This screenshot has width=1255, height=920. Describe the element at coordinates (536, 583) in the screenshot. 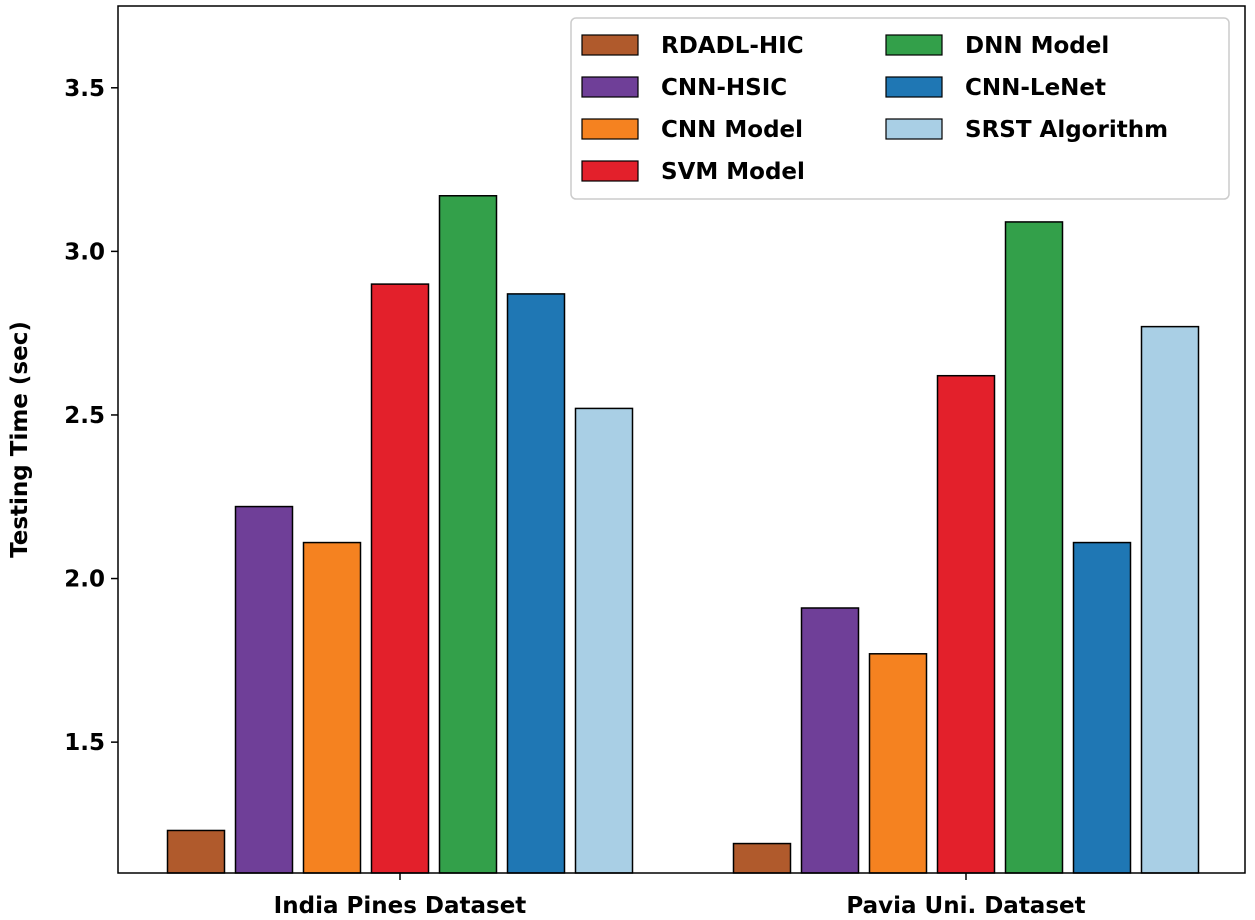

I see `bar-cnn-lenet-india-pines` at that location.